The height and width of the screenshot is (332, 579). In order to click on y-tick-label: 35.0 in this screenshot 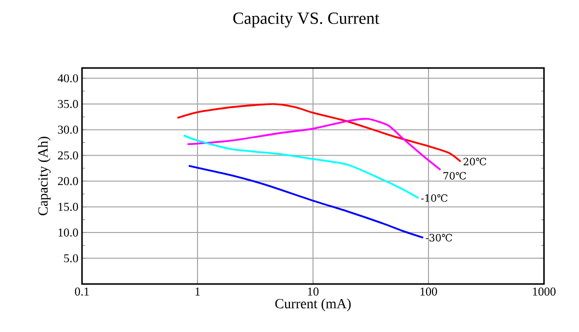, I will do `click(68, 104)`.